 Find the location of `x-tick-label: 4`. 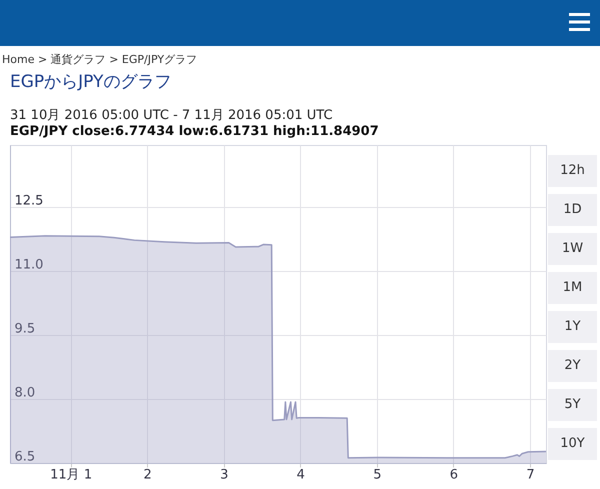

x-tick-label: 4 is located at coordinates (300, 475).